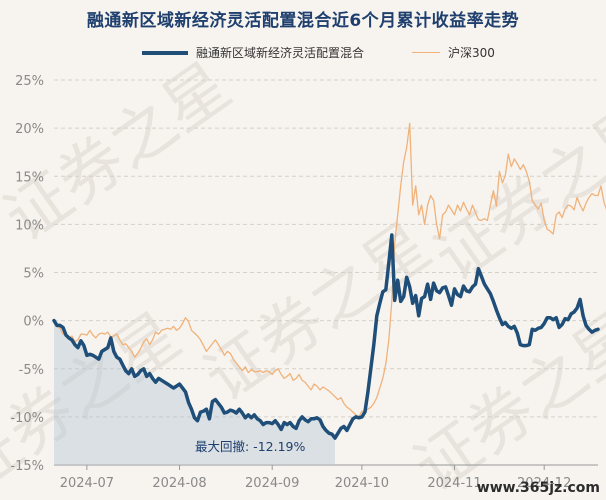  Describe the element at coordinates (29, 225) in the screenshot. I see `y-tick-label: 10%` at that location.